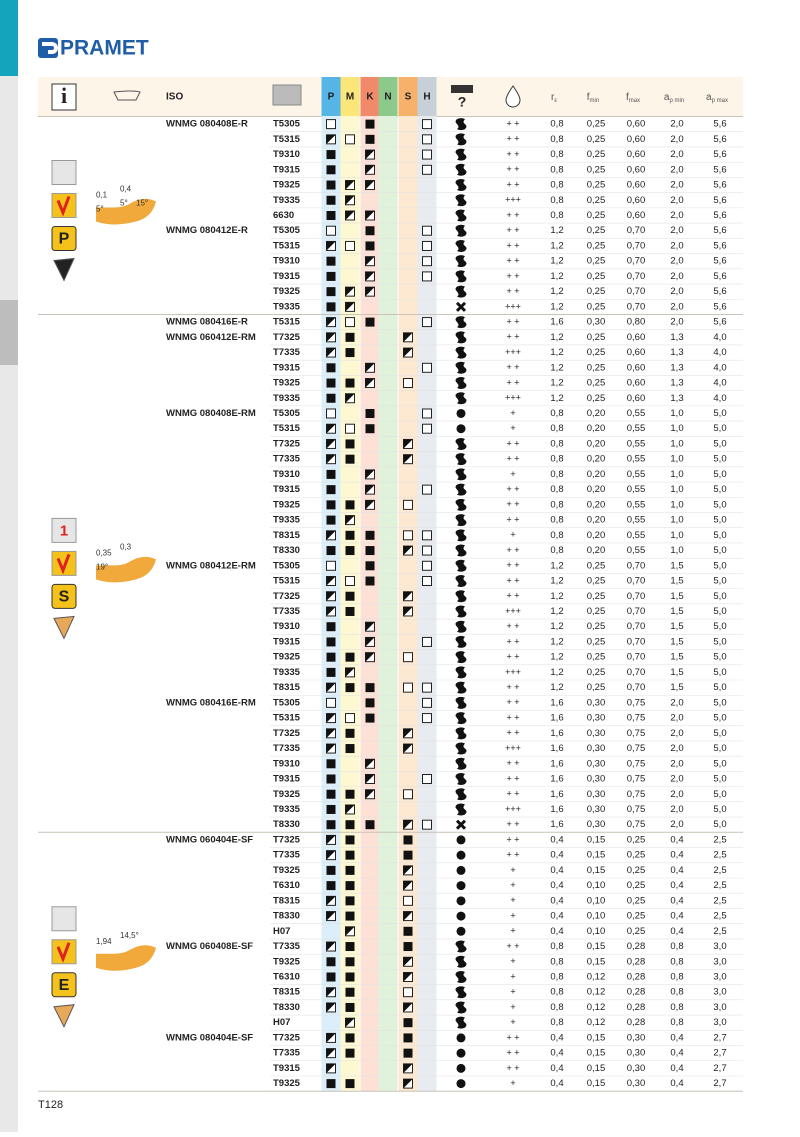 The width and height of the screenshot is (800, 1137). Describe the element at coordinates (287, 961) in the screenshot. I see `grade: T9325` at that location.